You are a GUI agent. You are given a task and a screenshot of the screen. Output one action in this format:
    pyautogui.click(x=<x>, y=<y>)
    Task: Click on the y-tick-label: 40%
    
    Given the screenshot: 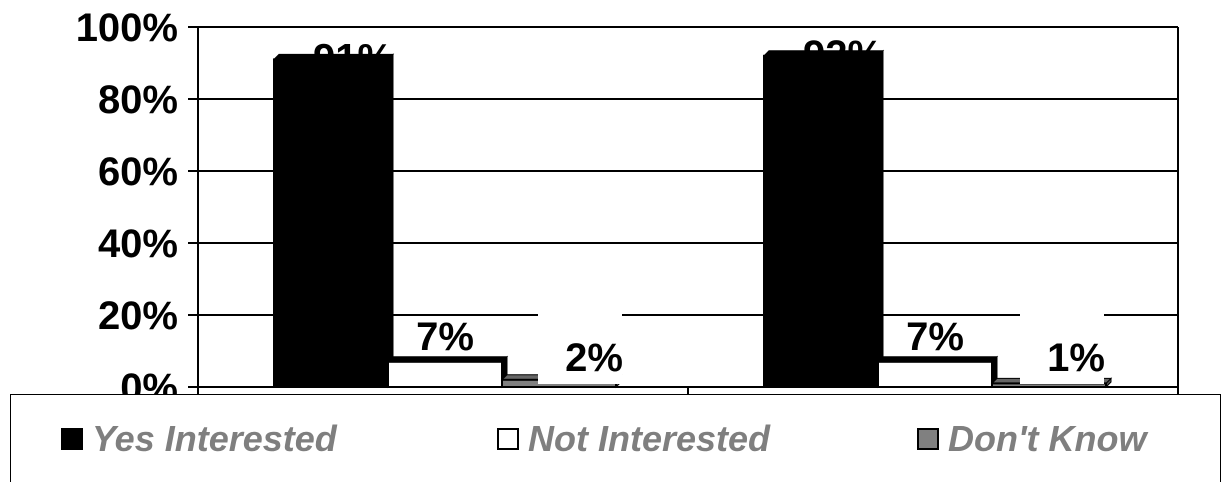 What is the action you would take?
    pyautogui.click(x=138, y=244)
    